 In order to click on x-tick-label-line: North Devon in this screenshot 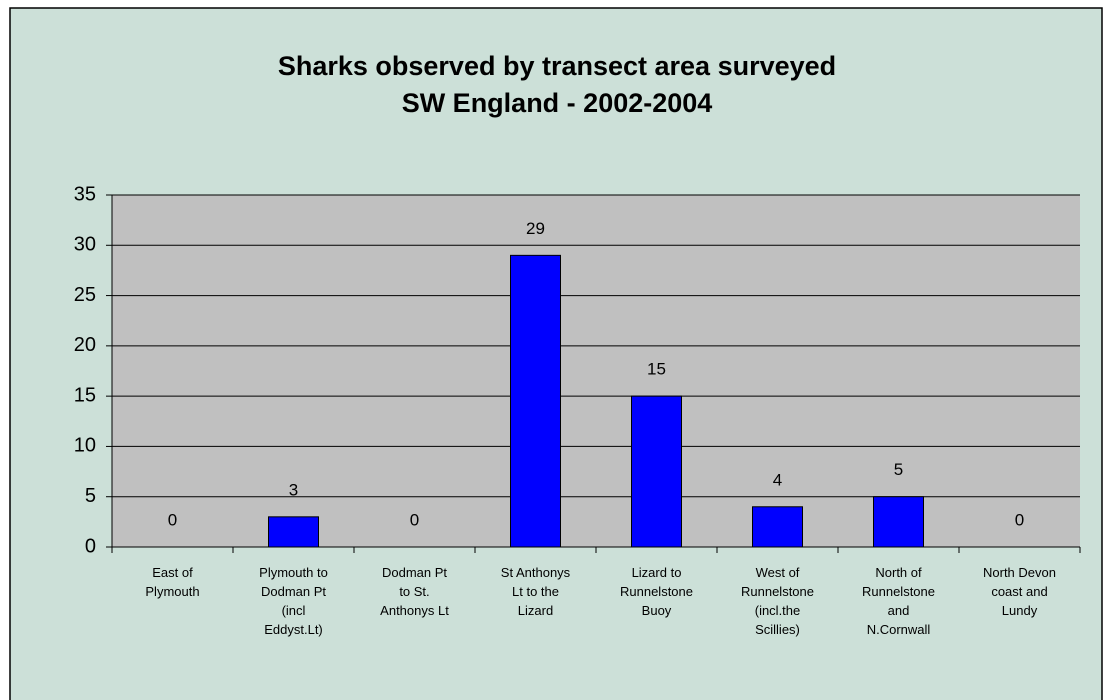, I will do `click(1019, 572)`.